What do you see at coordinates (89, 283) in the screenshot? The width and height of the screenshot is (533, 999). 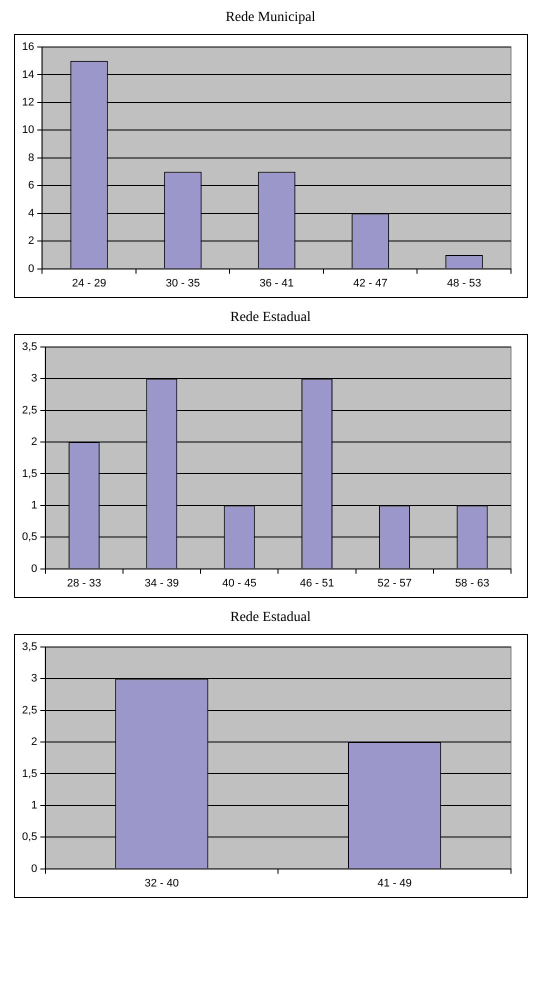 I see `x-tick-label: 24 - 29` at bounding box center [89, 283].